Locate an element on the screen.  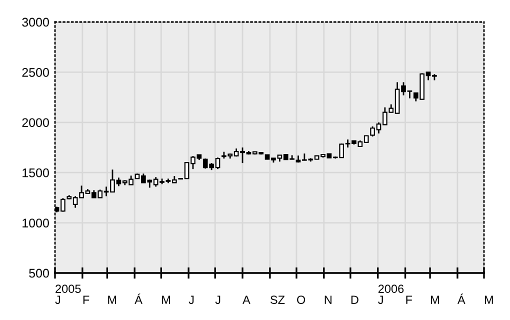
y-tick-label: 2500 is located at coordinates (35, 72).